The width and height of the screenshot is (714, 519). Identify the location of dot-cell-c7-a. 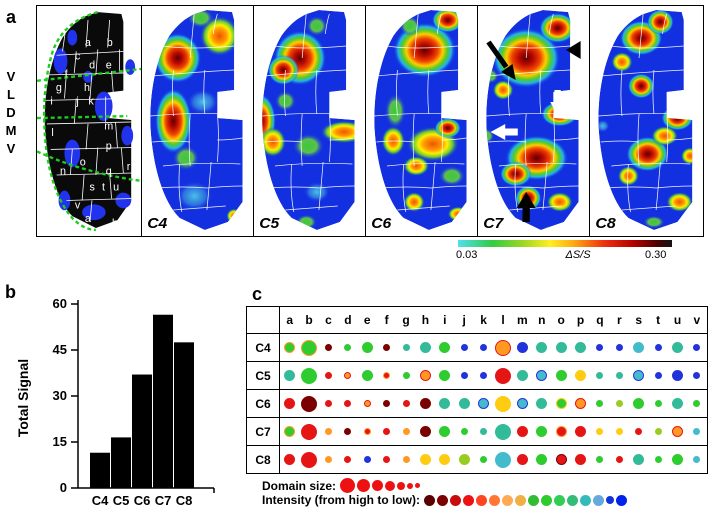
(289, 431).